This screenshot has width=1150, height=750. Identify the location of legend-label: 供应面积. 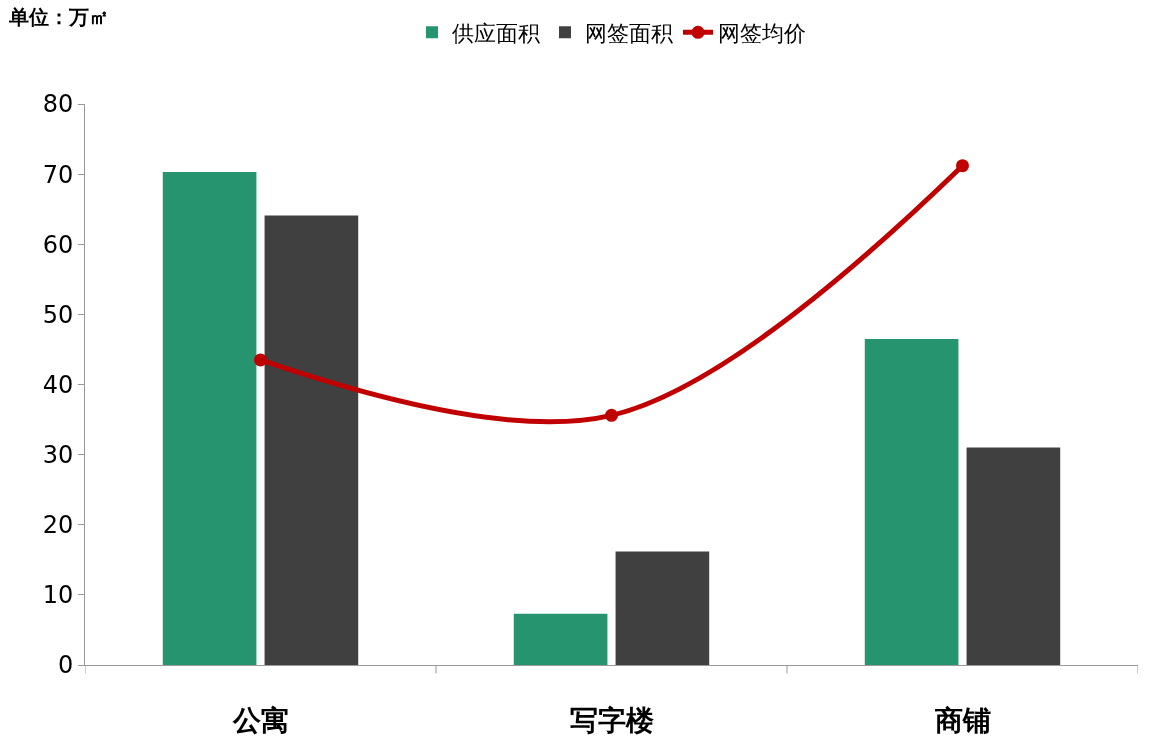
(496, 33).